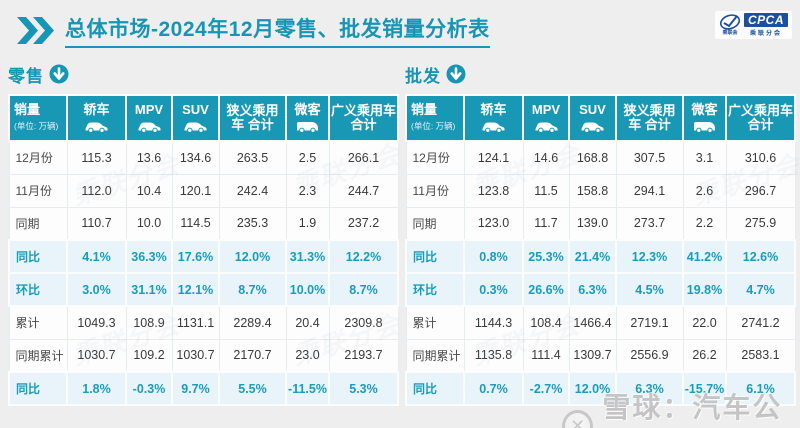 The width and height of the screenshot is (800, 428). What do you see at coordinates (307, 289) in the screenshot?
I see `table-cell: 10.0%` at bounding box center [307, 289].